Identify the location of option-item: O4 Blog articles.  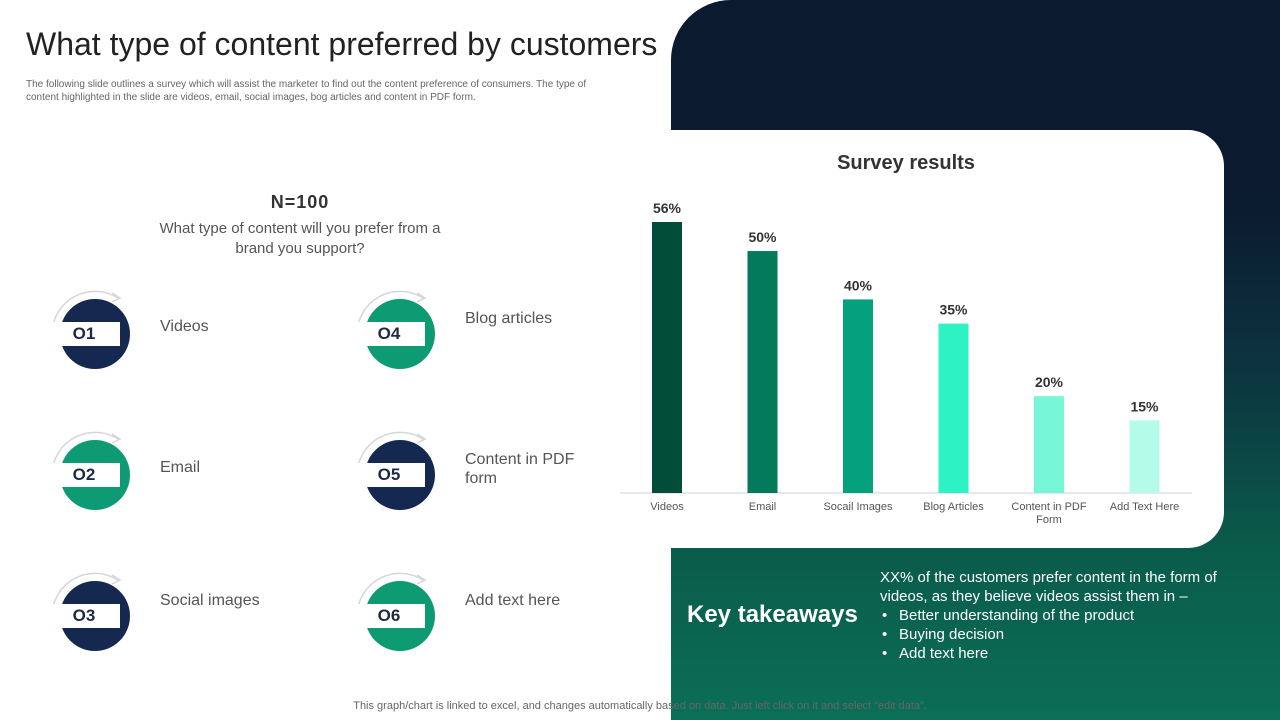
(483, 332).